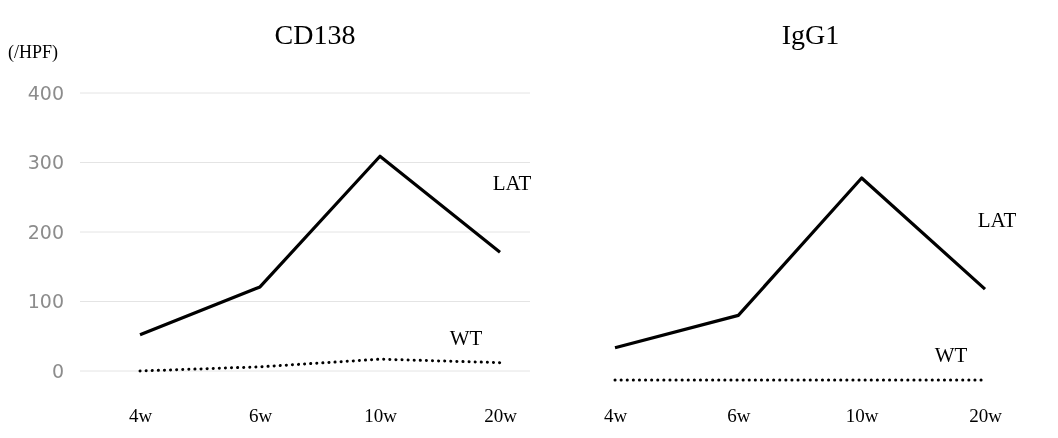 Image resolution: width=1058 pixels, height=438 pixels. I want to click on chart-title: IgG1, so click(810, 34).